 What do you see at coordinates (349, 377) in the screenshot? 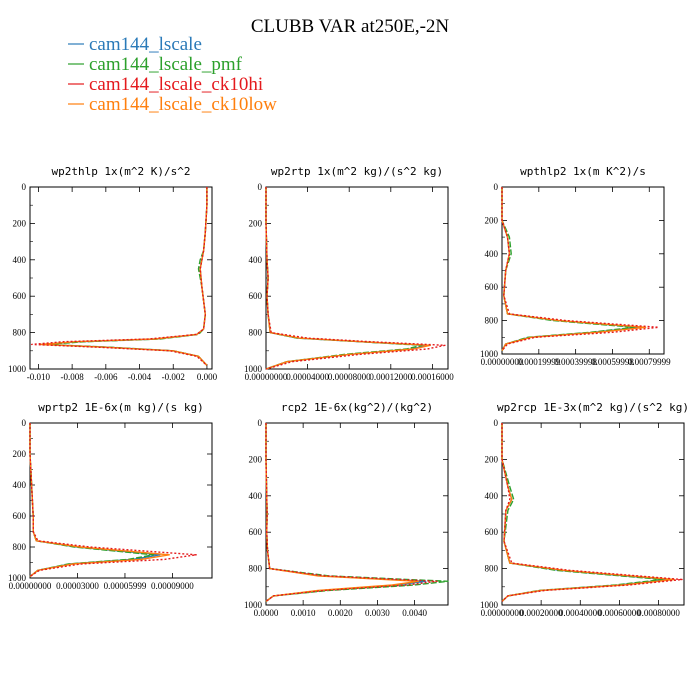
I see `x-tick-label: 0.00008000` at bounding box center [349, 377].